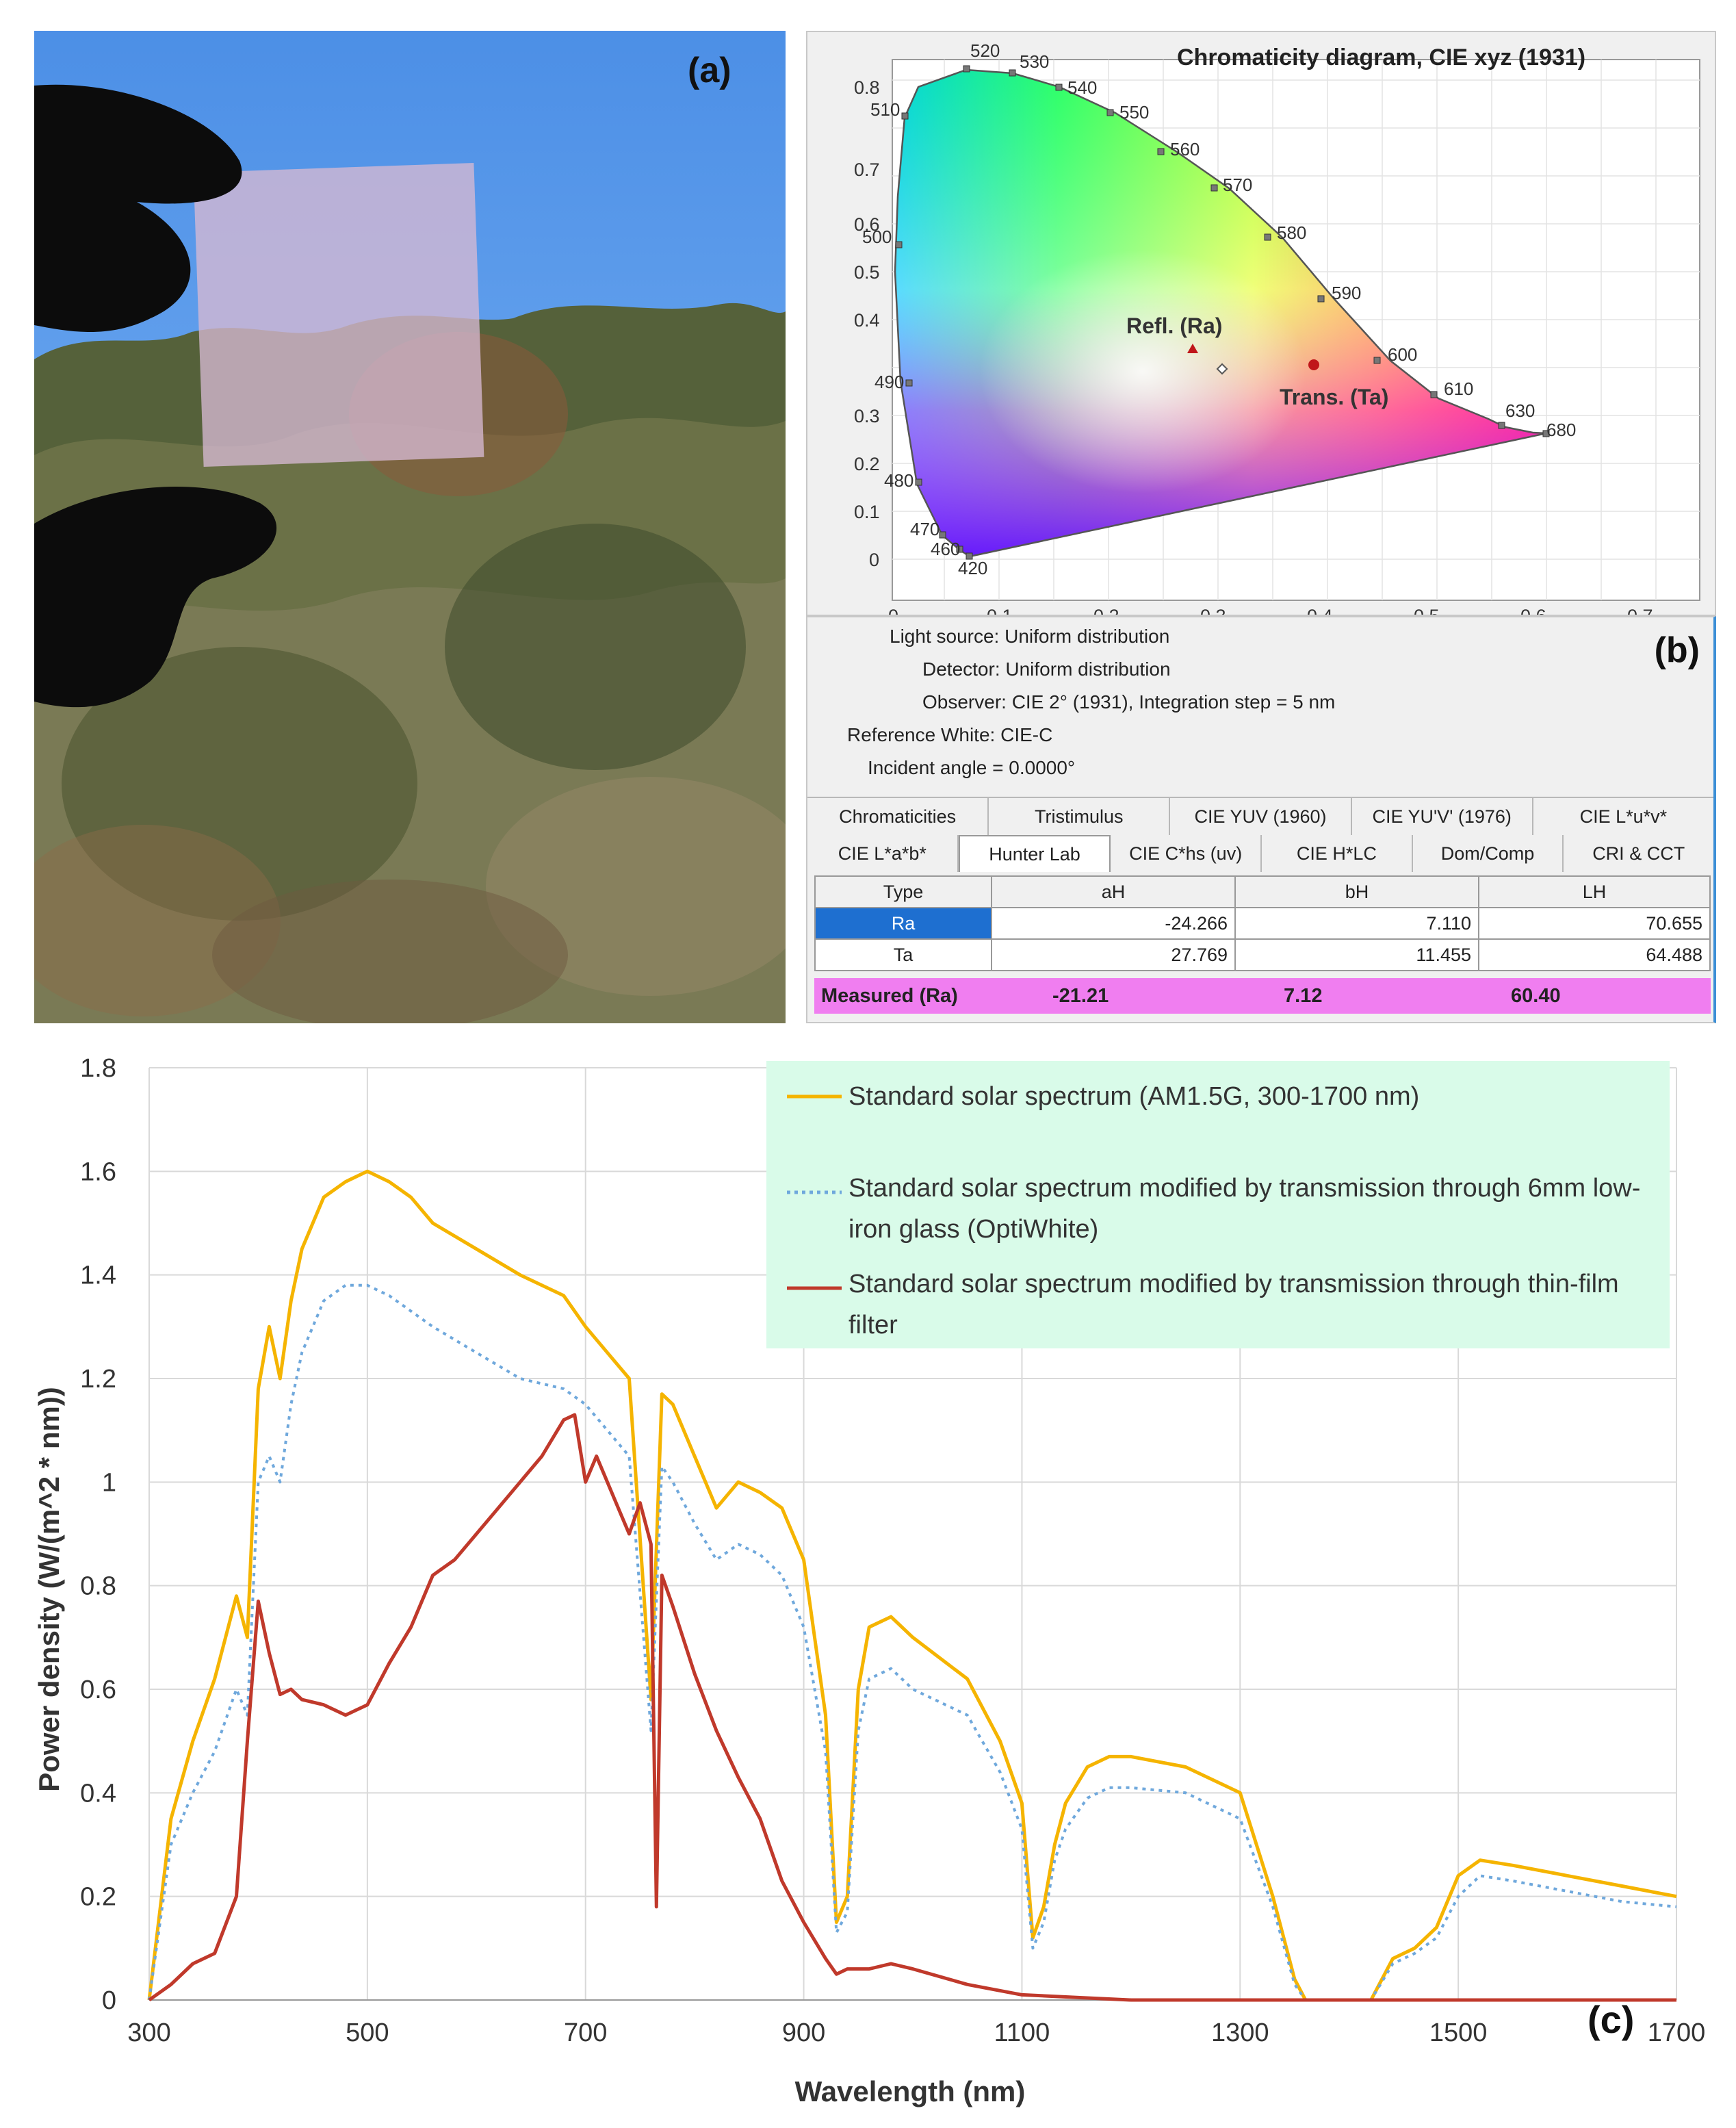  I want to click on wl-460: 460, so click(945, 549).